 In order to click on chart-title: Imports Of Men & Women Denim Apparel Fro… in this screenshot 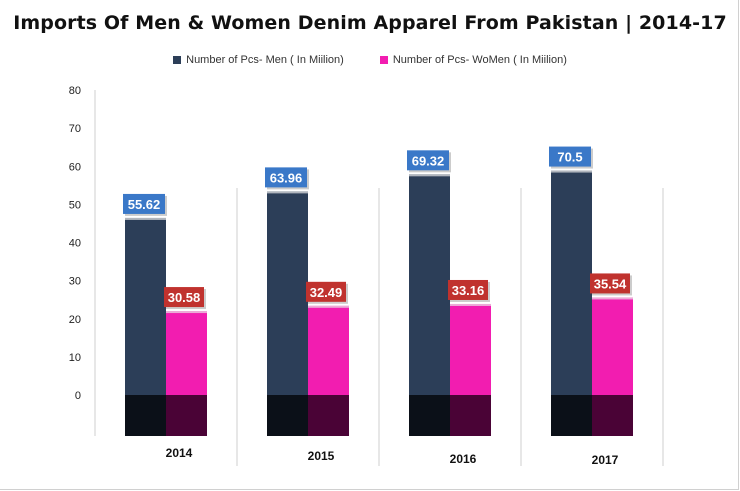, I will do `click(370, 23)`.